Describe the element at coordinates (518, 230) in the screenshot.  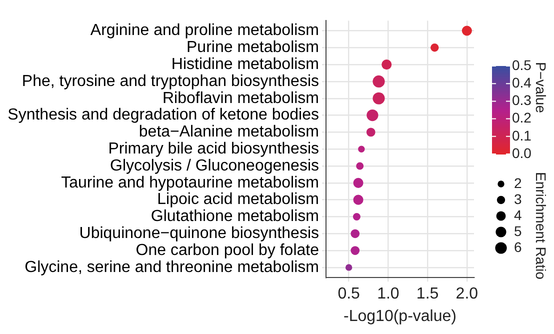
I see `legend-label: 5` at that location.